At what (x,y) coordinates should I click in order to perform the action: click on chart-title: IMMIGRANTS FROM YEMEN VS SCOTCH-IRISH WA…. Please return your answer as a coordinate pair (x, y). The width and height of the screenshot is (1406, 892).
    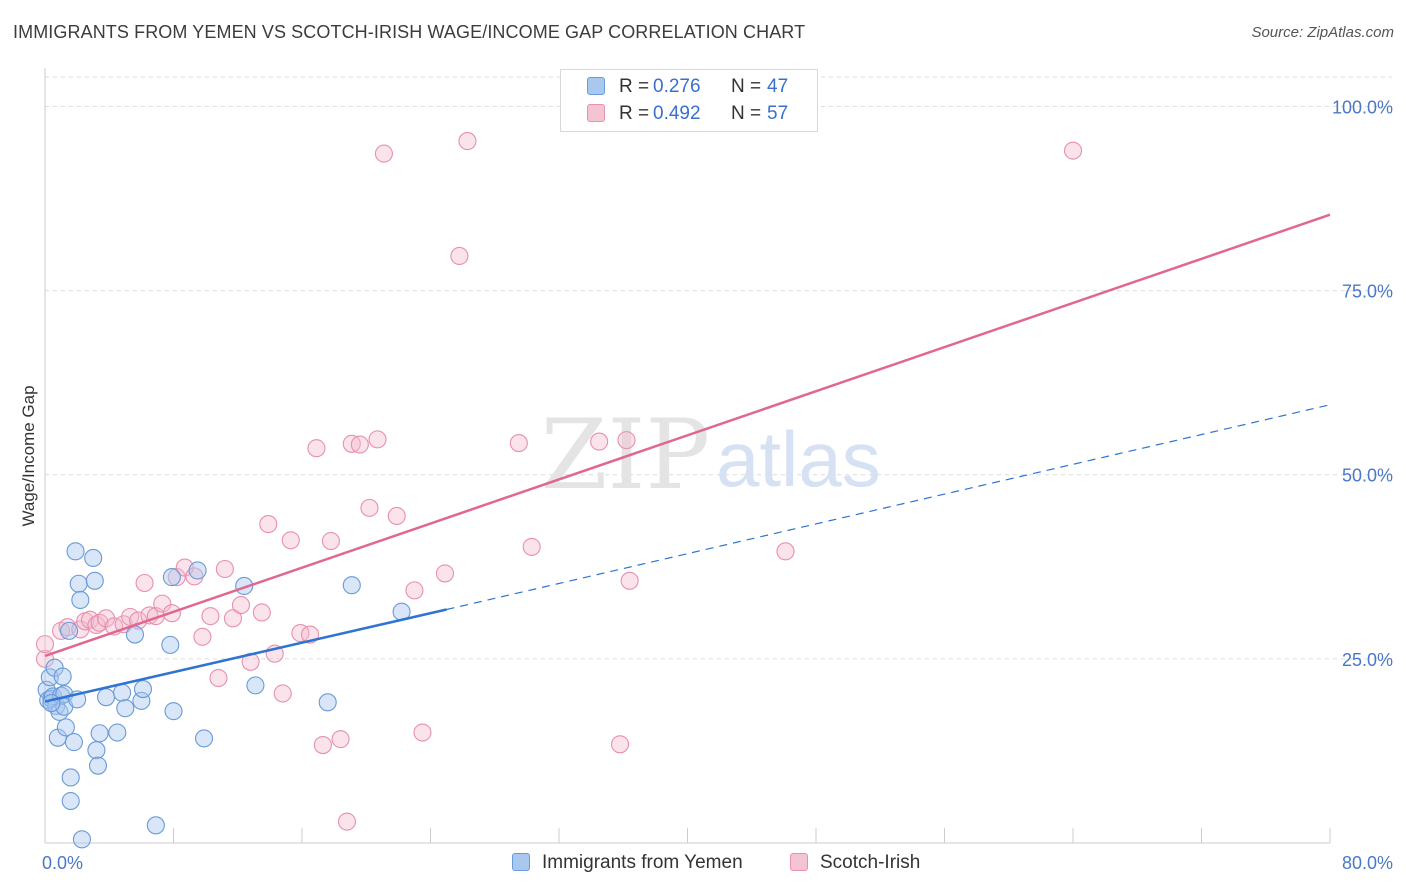
    Looking at the image, I should click on (409, 32).